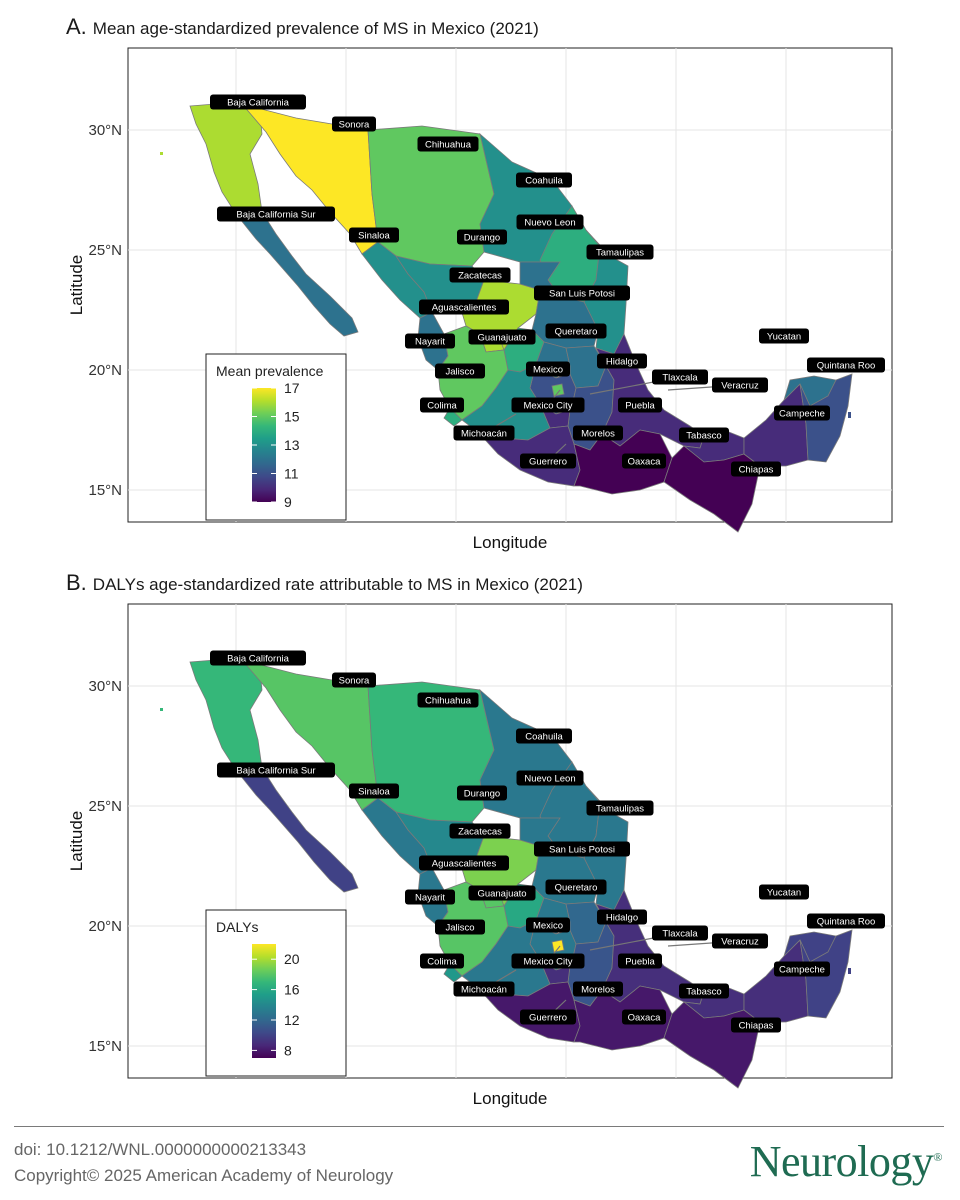  I want to click on lat-tick-label: 30°N, so click(105, 686).